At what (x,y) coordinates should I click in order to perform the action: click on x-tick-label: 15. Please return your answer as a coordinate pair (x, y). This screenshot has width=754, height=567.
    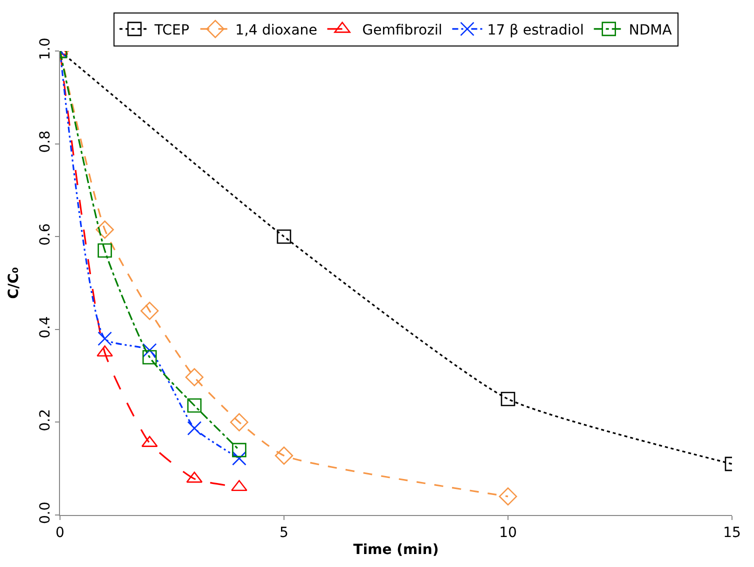
    Looking at the image, I should click on (732, 532).